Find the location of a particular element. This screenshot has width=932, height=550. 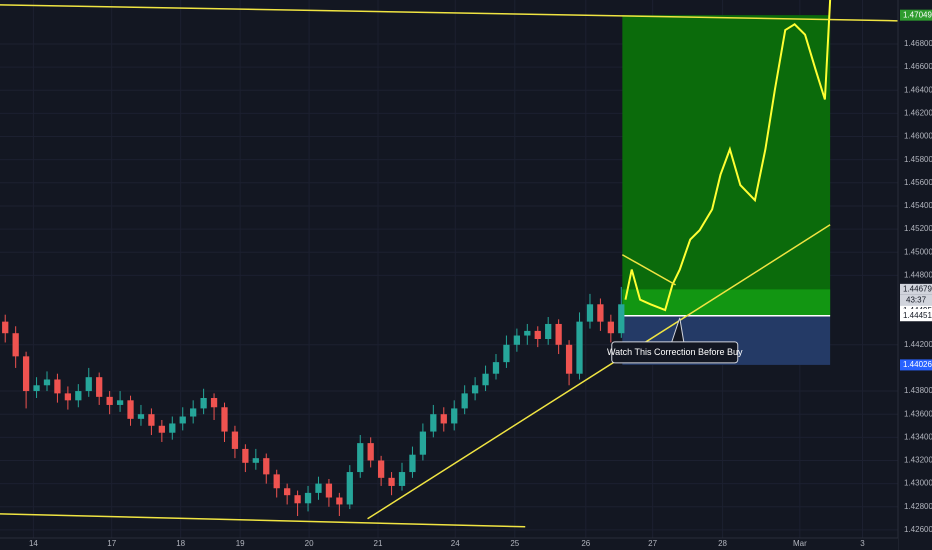

y-tick-label: 1.46400 is located at coordinates (918, 89).